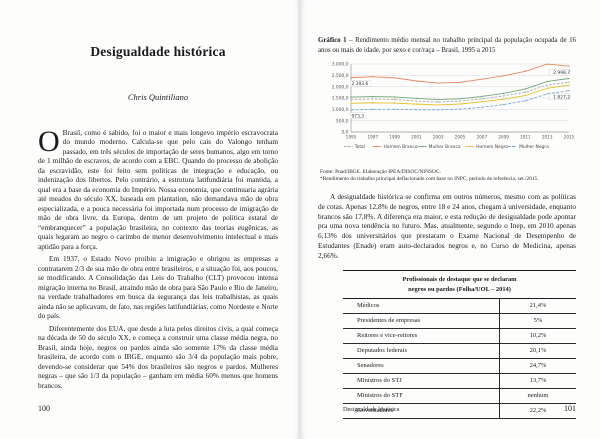 This screenshot has height=439, width=600. I want to click on table-cell-value: 22,2%, so click(537, 411).